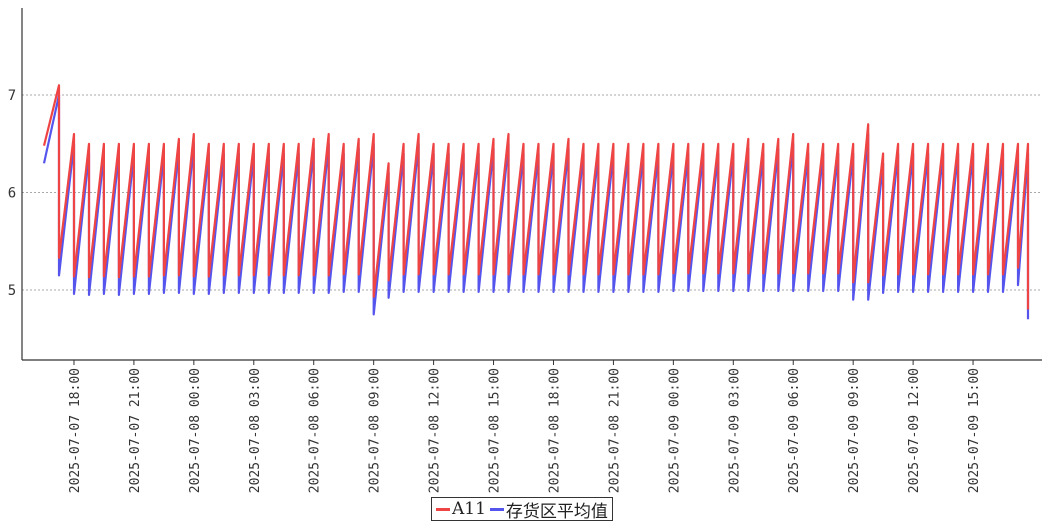  What do you see at coordinates (75, 430) in the screenshot?
I see `x-tick-label-0: 2025-07-07 18:00` at bounding box center [75, 430].